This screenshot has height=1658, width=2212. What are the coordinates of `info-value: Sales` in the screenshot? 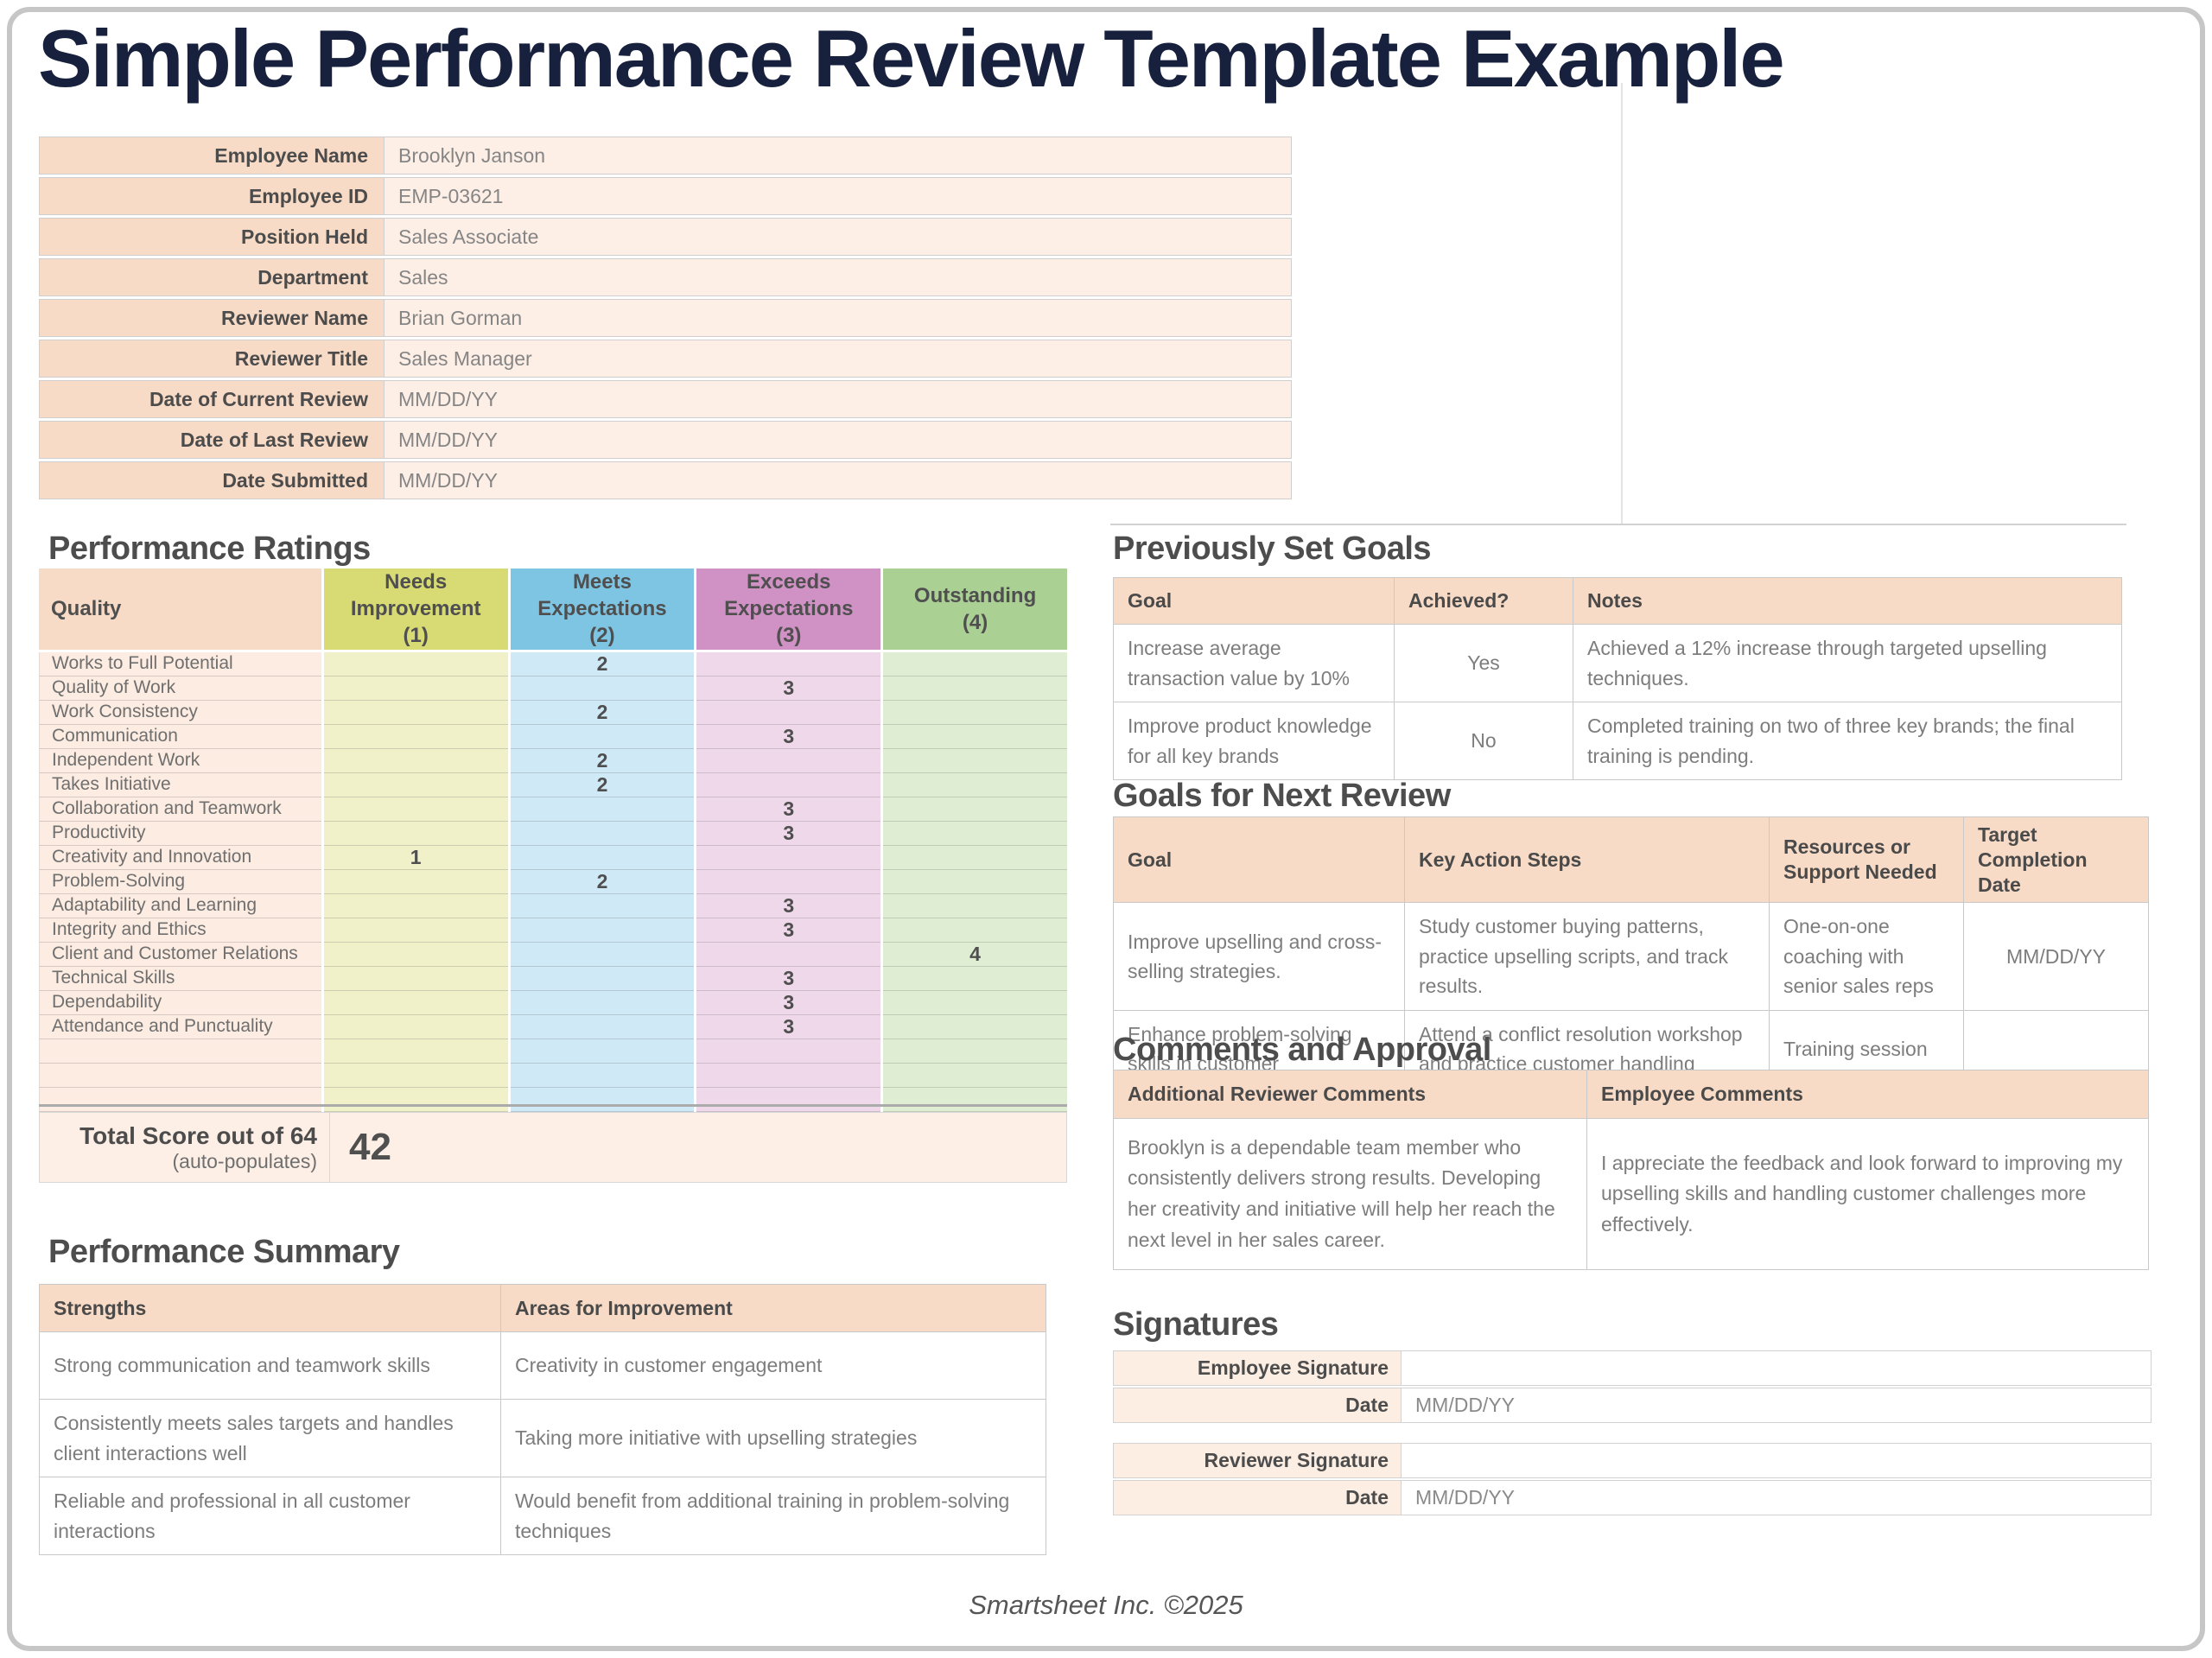 It's located at (838, 277).